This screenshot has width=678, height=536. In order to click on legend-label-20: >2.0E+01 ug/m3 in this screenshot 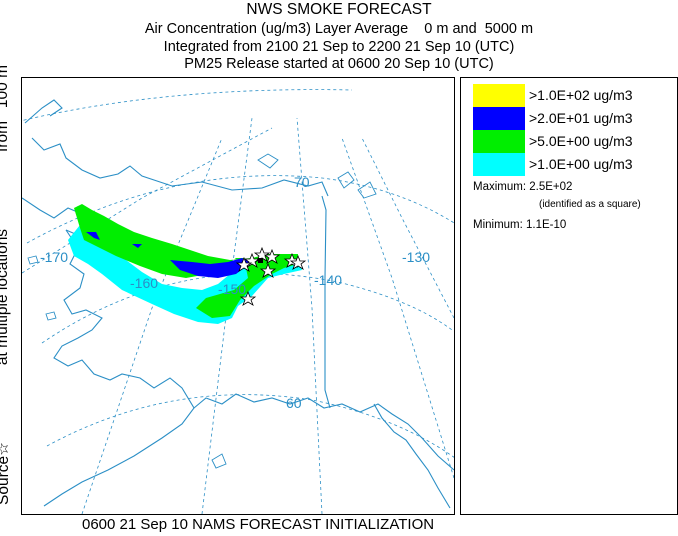, I will do `click(581, 118)`.